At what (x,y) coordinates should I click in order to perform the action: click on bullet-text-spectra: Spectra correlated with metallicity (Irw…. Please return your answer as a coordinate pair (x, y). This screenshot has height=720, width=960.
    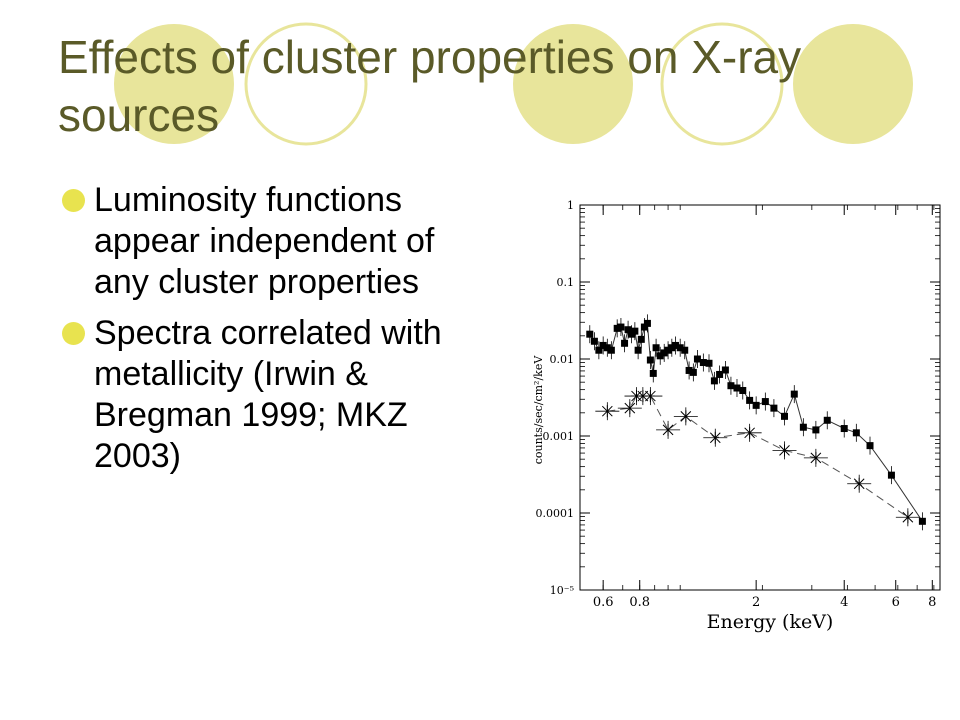
    Looking at the image, I should click on (268, 394).